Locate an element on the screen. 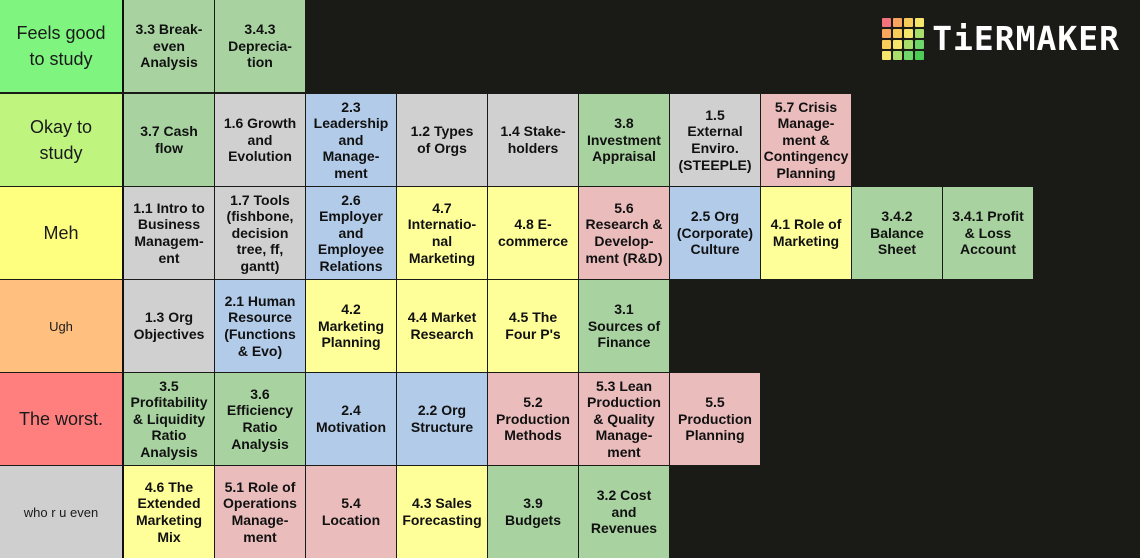  tier-item-card: 3.9 Budgets is located at coordinates (533, 512).